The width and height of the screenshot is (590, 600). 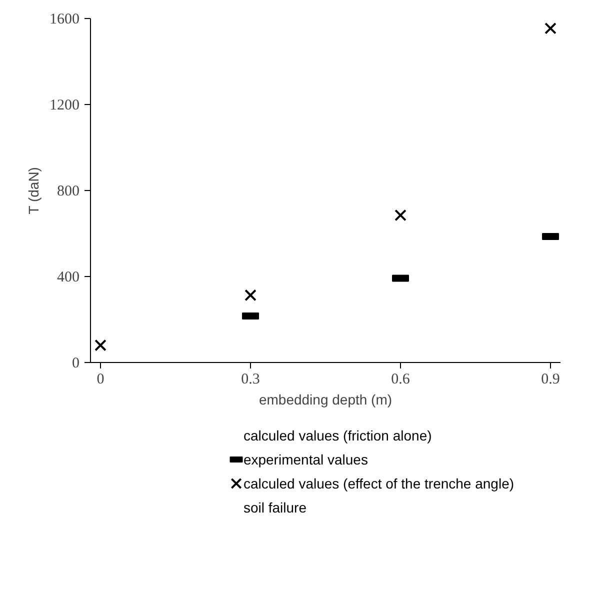 I want to click on x-tick-label: 0.9, so click(x=550, y=380).